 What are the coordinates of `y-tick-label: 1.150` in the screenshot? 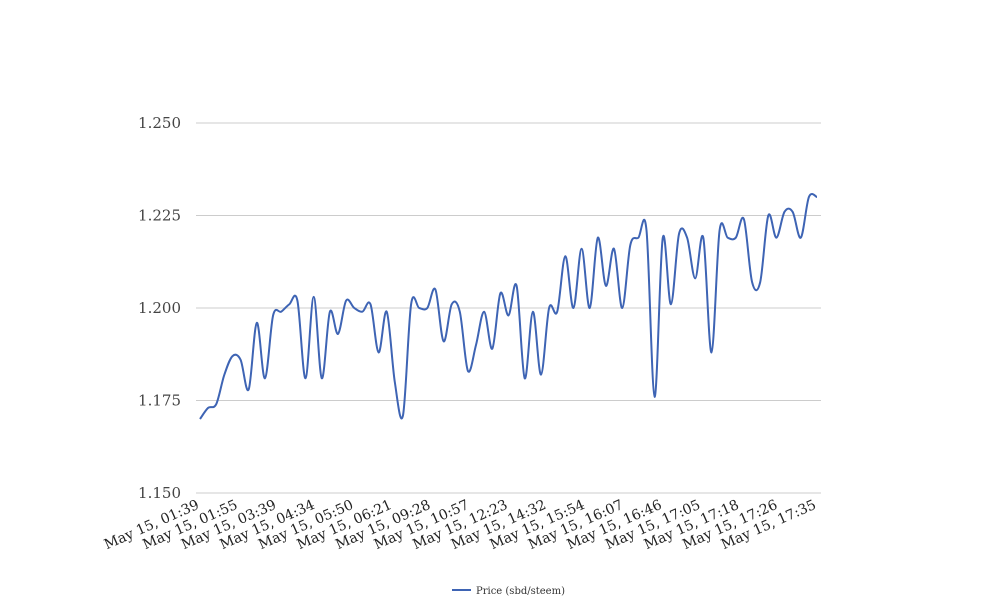 It's located at (159, 493).